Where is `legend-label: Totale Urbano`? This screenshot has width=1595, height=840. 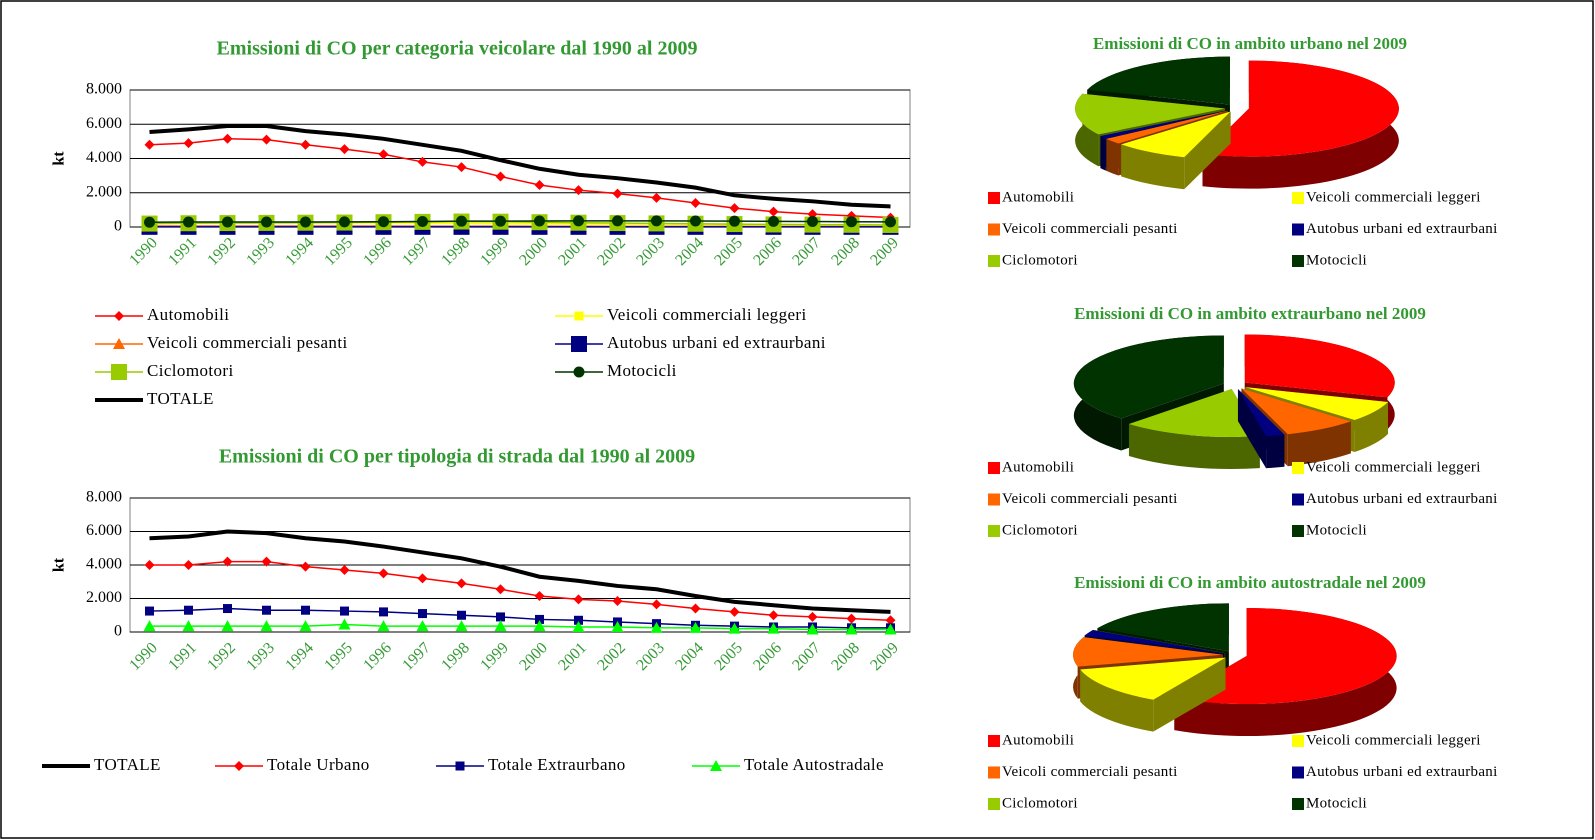
legend-label: Totale Urbano is located at coordinates (318, 764).